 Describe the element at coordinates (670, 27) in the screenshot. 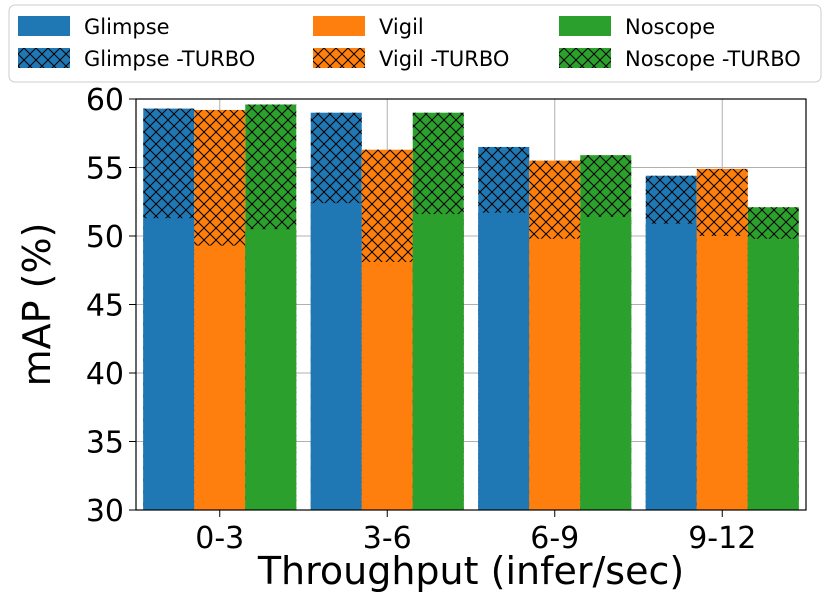

I see `legend-label-noscope: Noscope` at that location.